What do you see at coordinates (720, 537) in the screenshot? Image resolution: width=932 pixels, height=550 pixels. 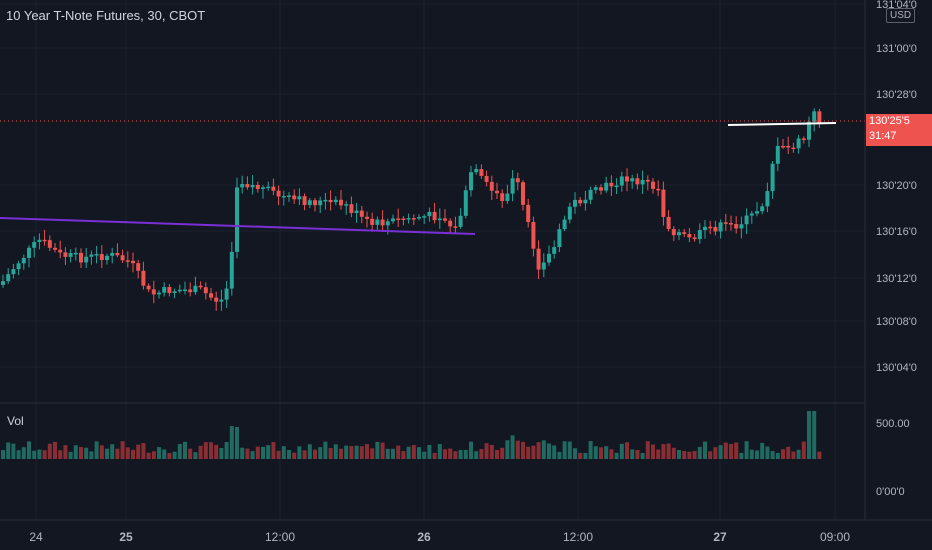 I see `time-tick-label: 27` at bounding box center [720, 537].